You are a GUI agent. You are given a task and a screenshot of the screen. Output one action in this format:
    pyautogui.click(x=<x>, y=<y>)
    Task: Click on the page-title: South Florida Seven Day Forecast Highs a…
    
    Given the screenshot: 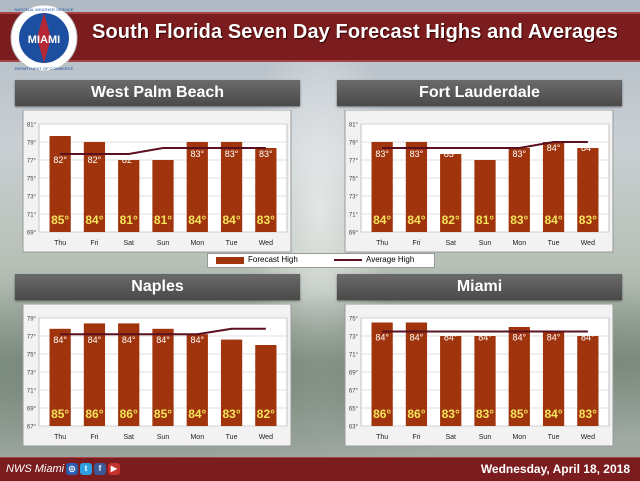 What is the action you would take?
    pyautogui.click(x=355, y=32)
    